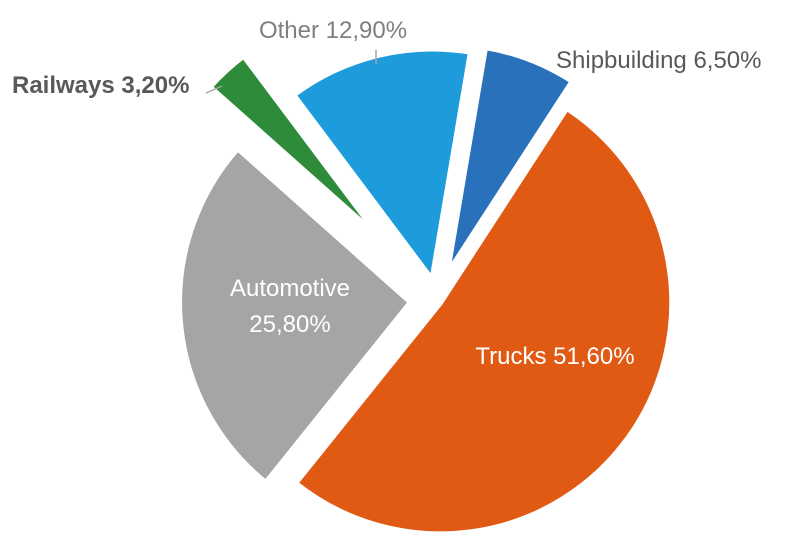  What do you see at coordinates (290, 306) in the screenshot?
I see `data-label-automotive: Automotive 25,80%` at bounding box center [290, 306].